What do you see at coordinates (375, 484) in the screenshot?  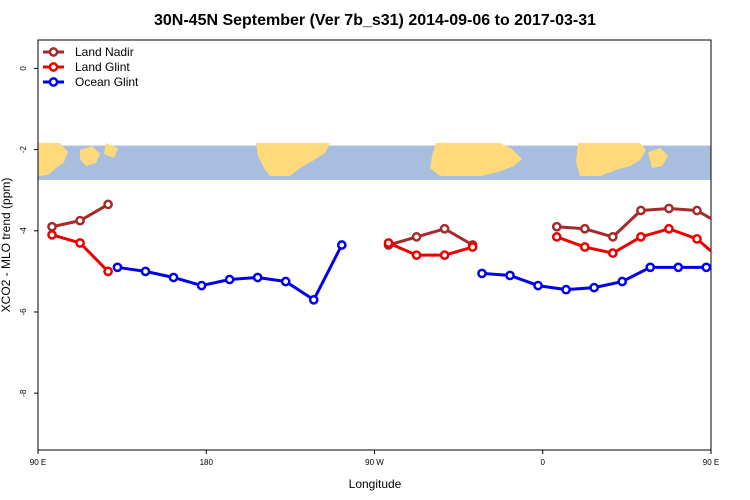 I see `x-axis-label: Longitude` at bounding box center [375, 484].